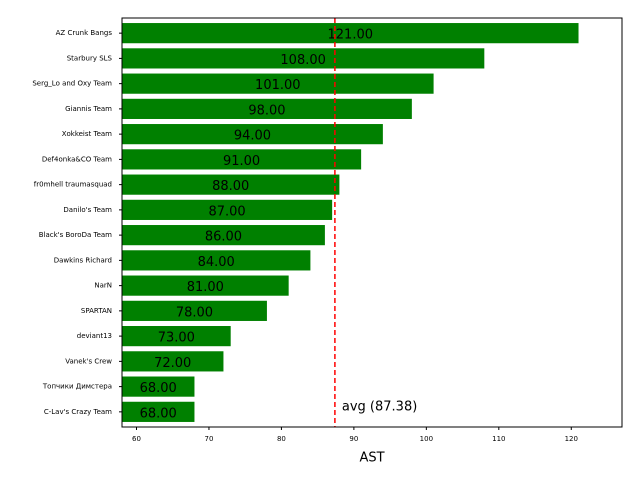 This screenshot has height=480, width=640. I want to click on y-tick-label: NarN, so click(103, 286).